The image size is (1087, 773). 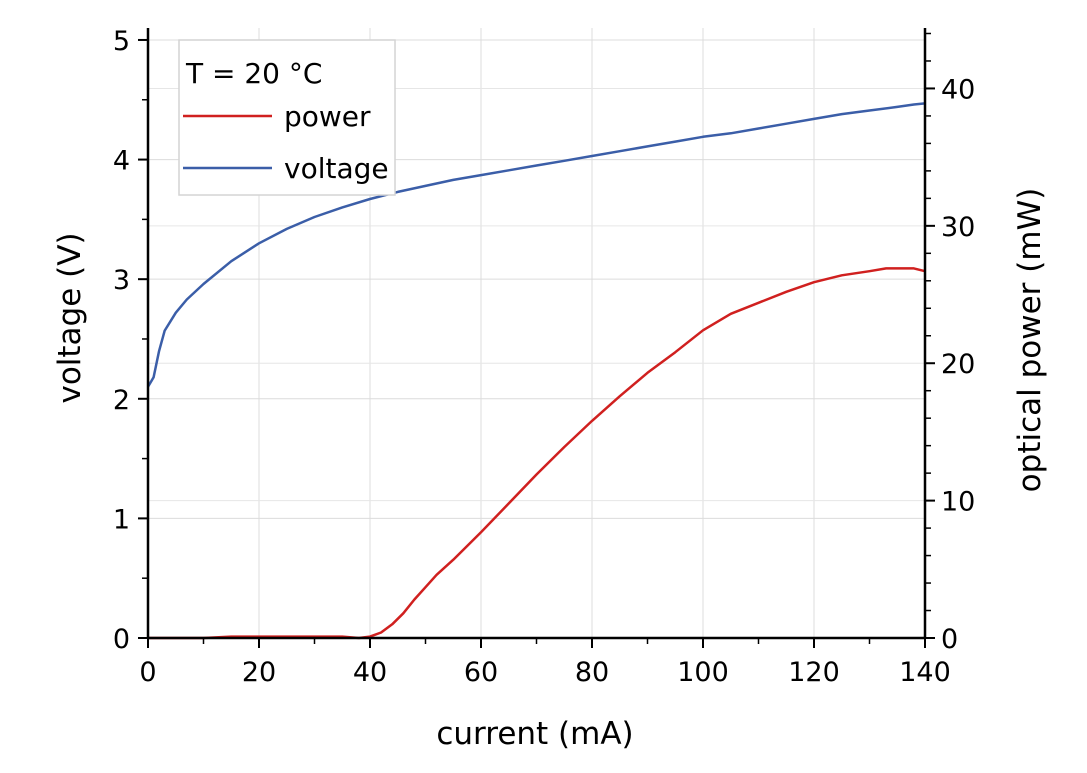 I want to click on y-left-tick-label: 4, so click(x=121, y=161).